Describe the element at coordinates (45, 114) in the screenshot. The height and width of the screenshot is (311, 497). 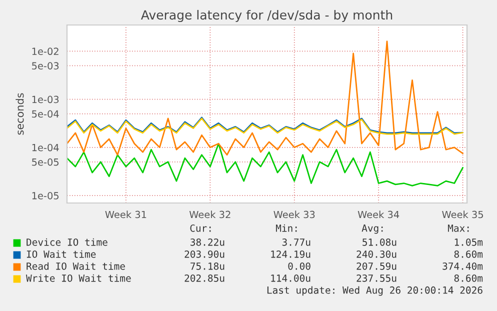
I see `y-tick-label: 5e-04` at that location.